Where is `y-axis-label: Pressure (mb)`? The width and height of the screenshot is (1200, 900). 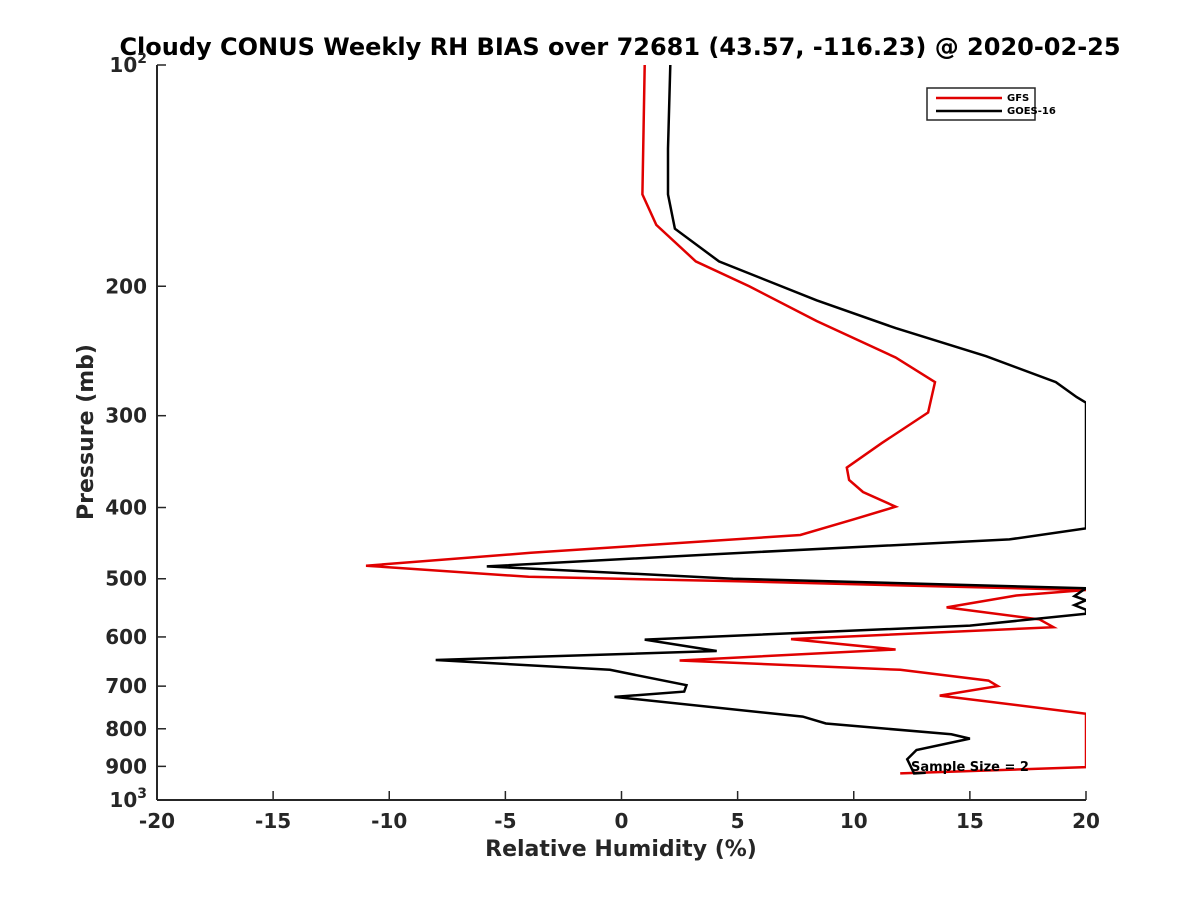 y-axis-label: Pressure (mb) is located at coordinates (86, 432).